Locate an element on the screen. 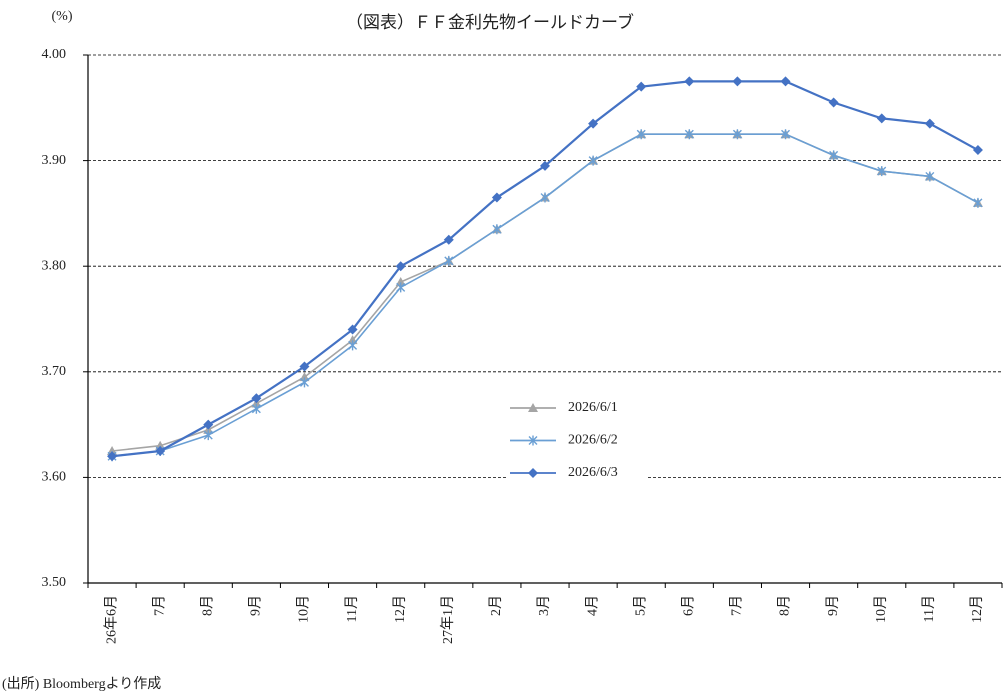  x-tick-label: 6月 is located at coordinates (689, 605).